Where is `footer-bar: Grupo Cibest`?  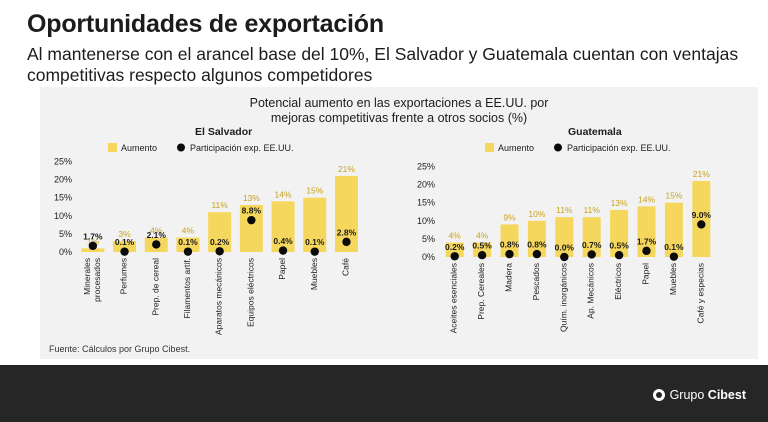 footer-bar: Grupo Cibest is located at coordinates (384, 393).